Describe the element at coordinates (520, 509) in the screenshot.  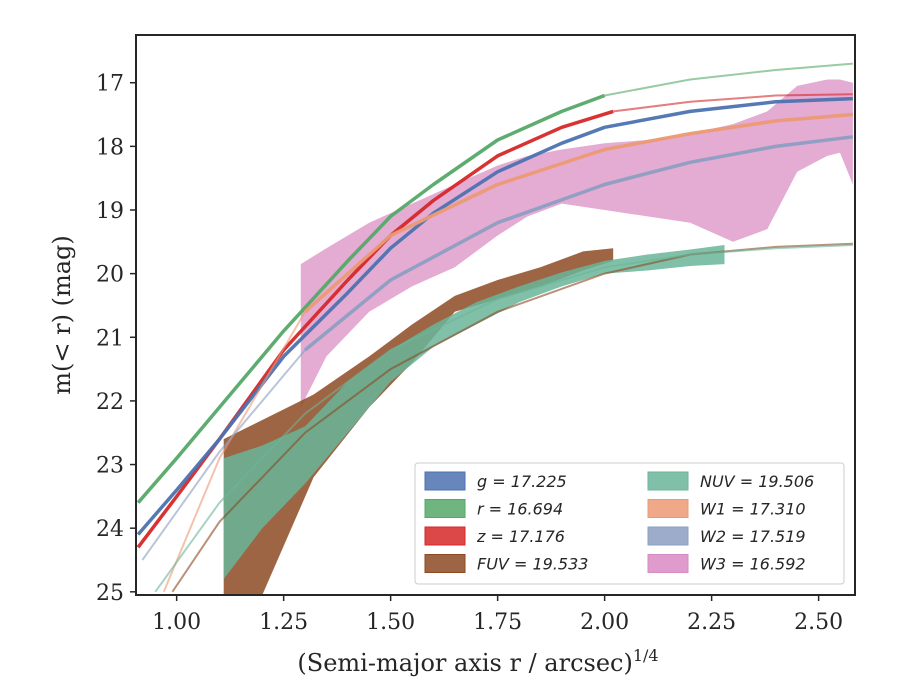
I see `legend-label-r: r = 16.694` at that location.